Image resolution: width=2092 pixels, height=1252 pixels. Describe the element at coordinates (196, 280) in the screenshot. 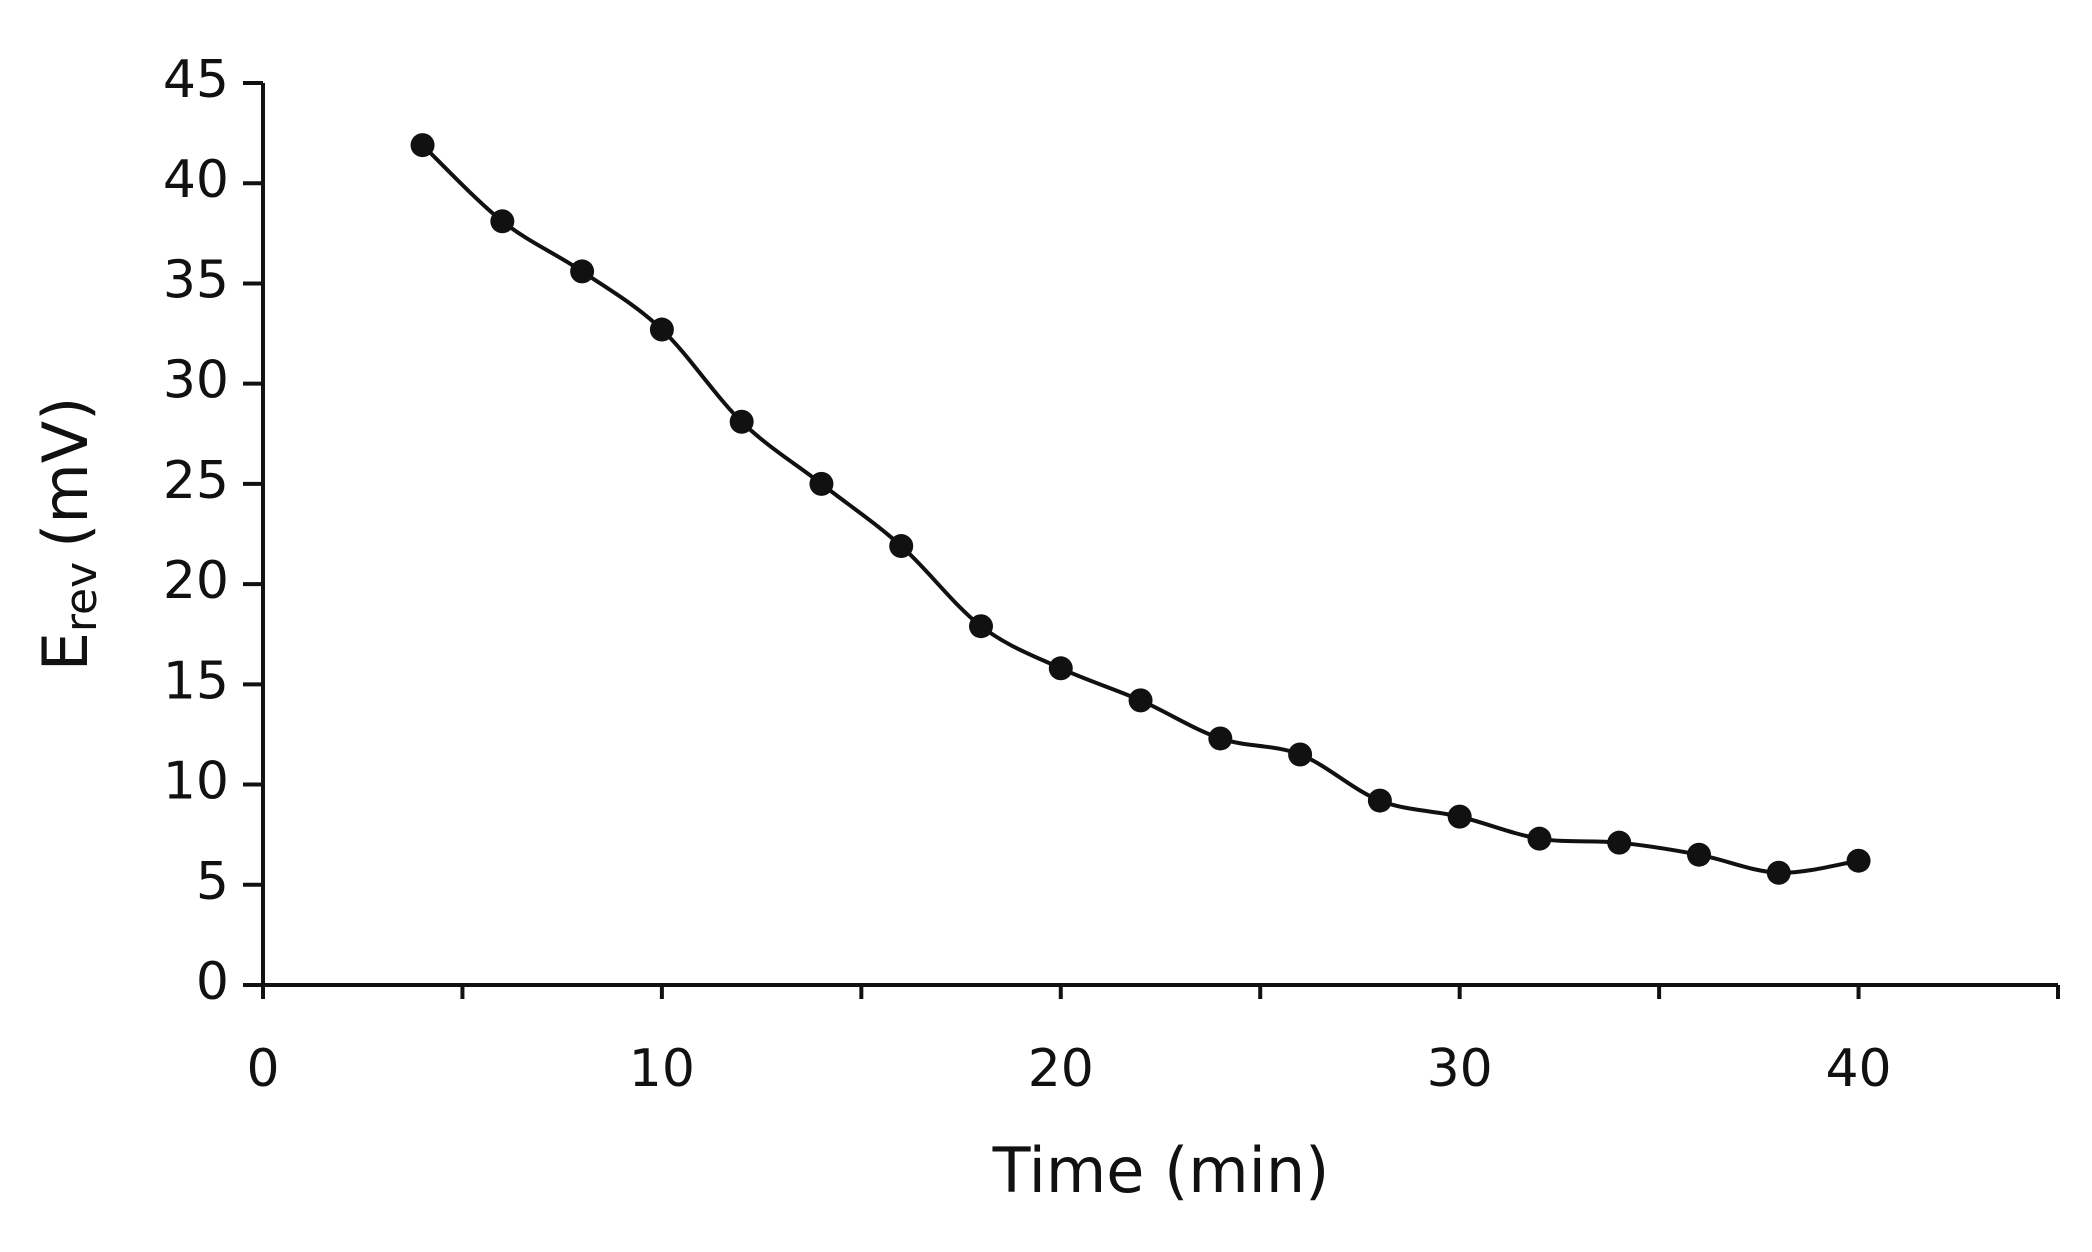

I see `y-tick-label: 35` at that location.